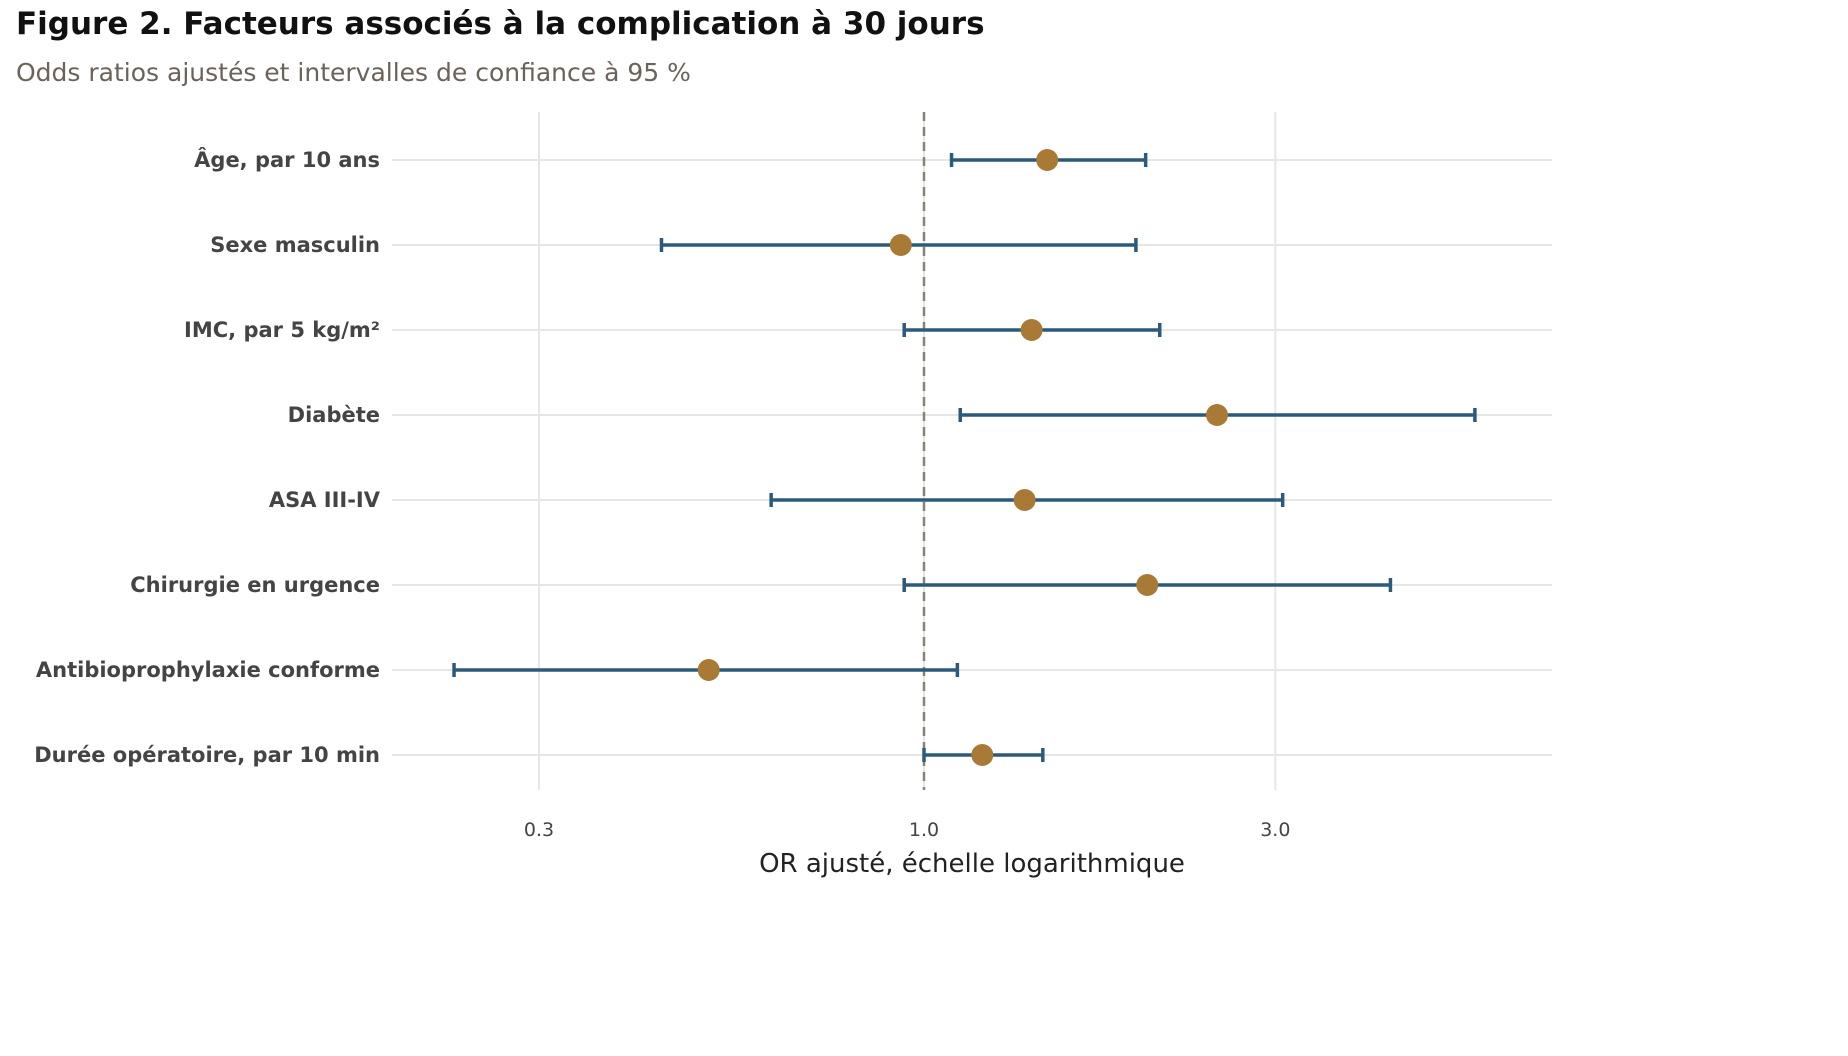 The height and width of the screenshot is (1056, 1848). What do you see at coordinates (1275, 830) in the screenshot?
I see `x-tick-label: 3.0` at bounding box center [1275, 830].